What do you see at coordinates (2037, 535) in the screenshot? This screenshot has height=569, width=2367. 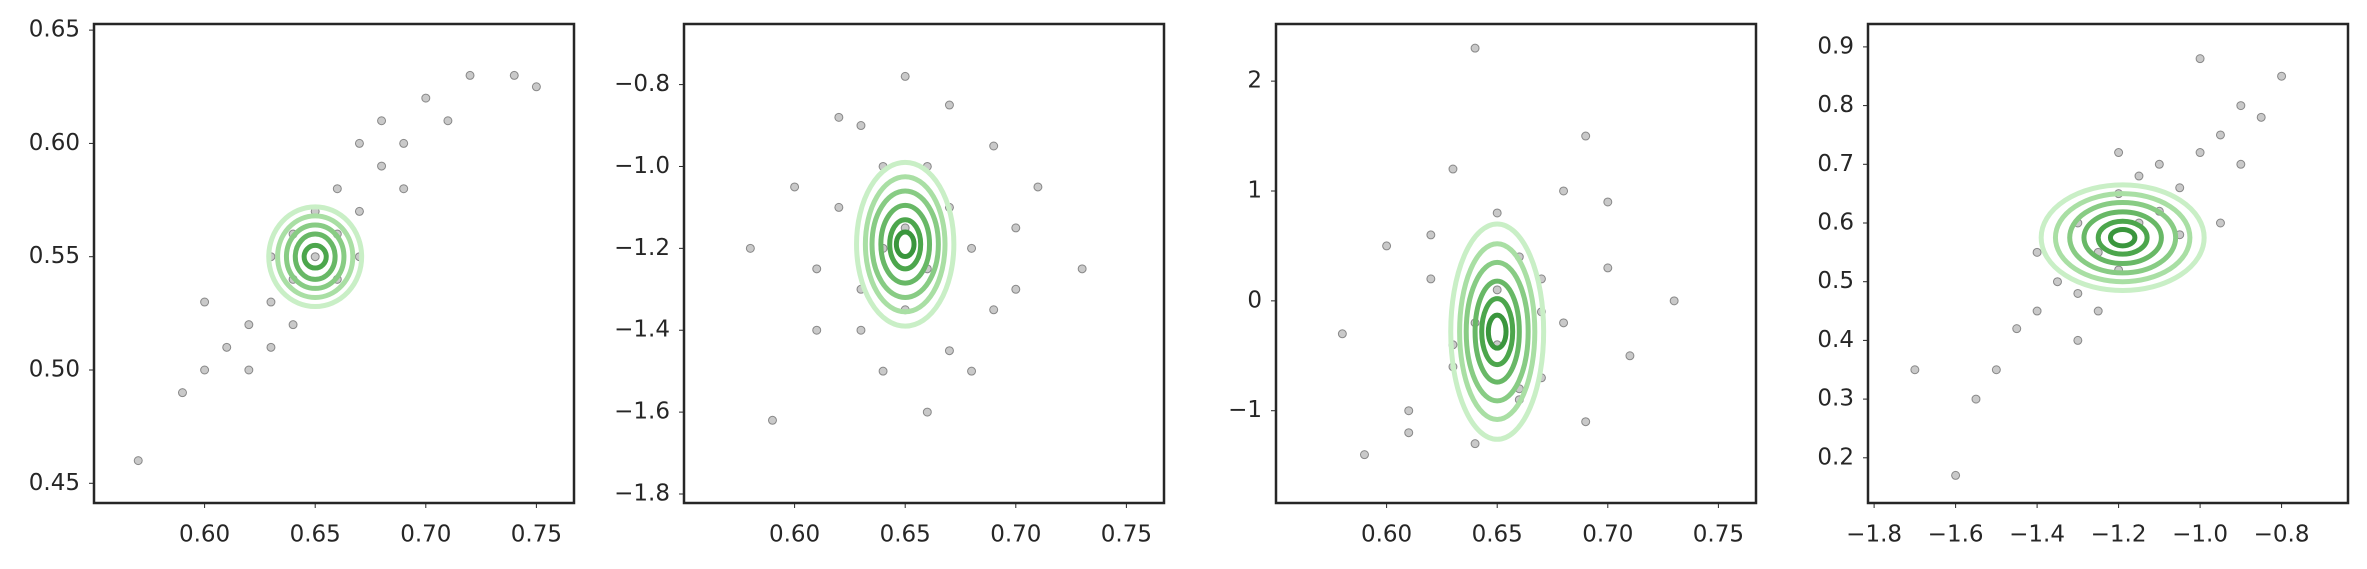 I see `x-tick-label: −1.4` at bounding box center [2037, 535].